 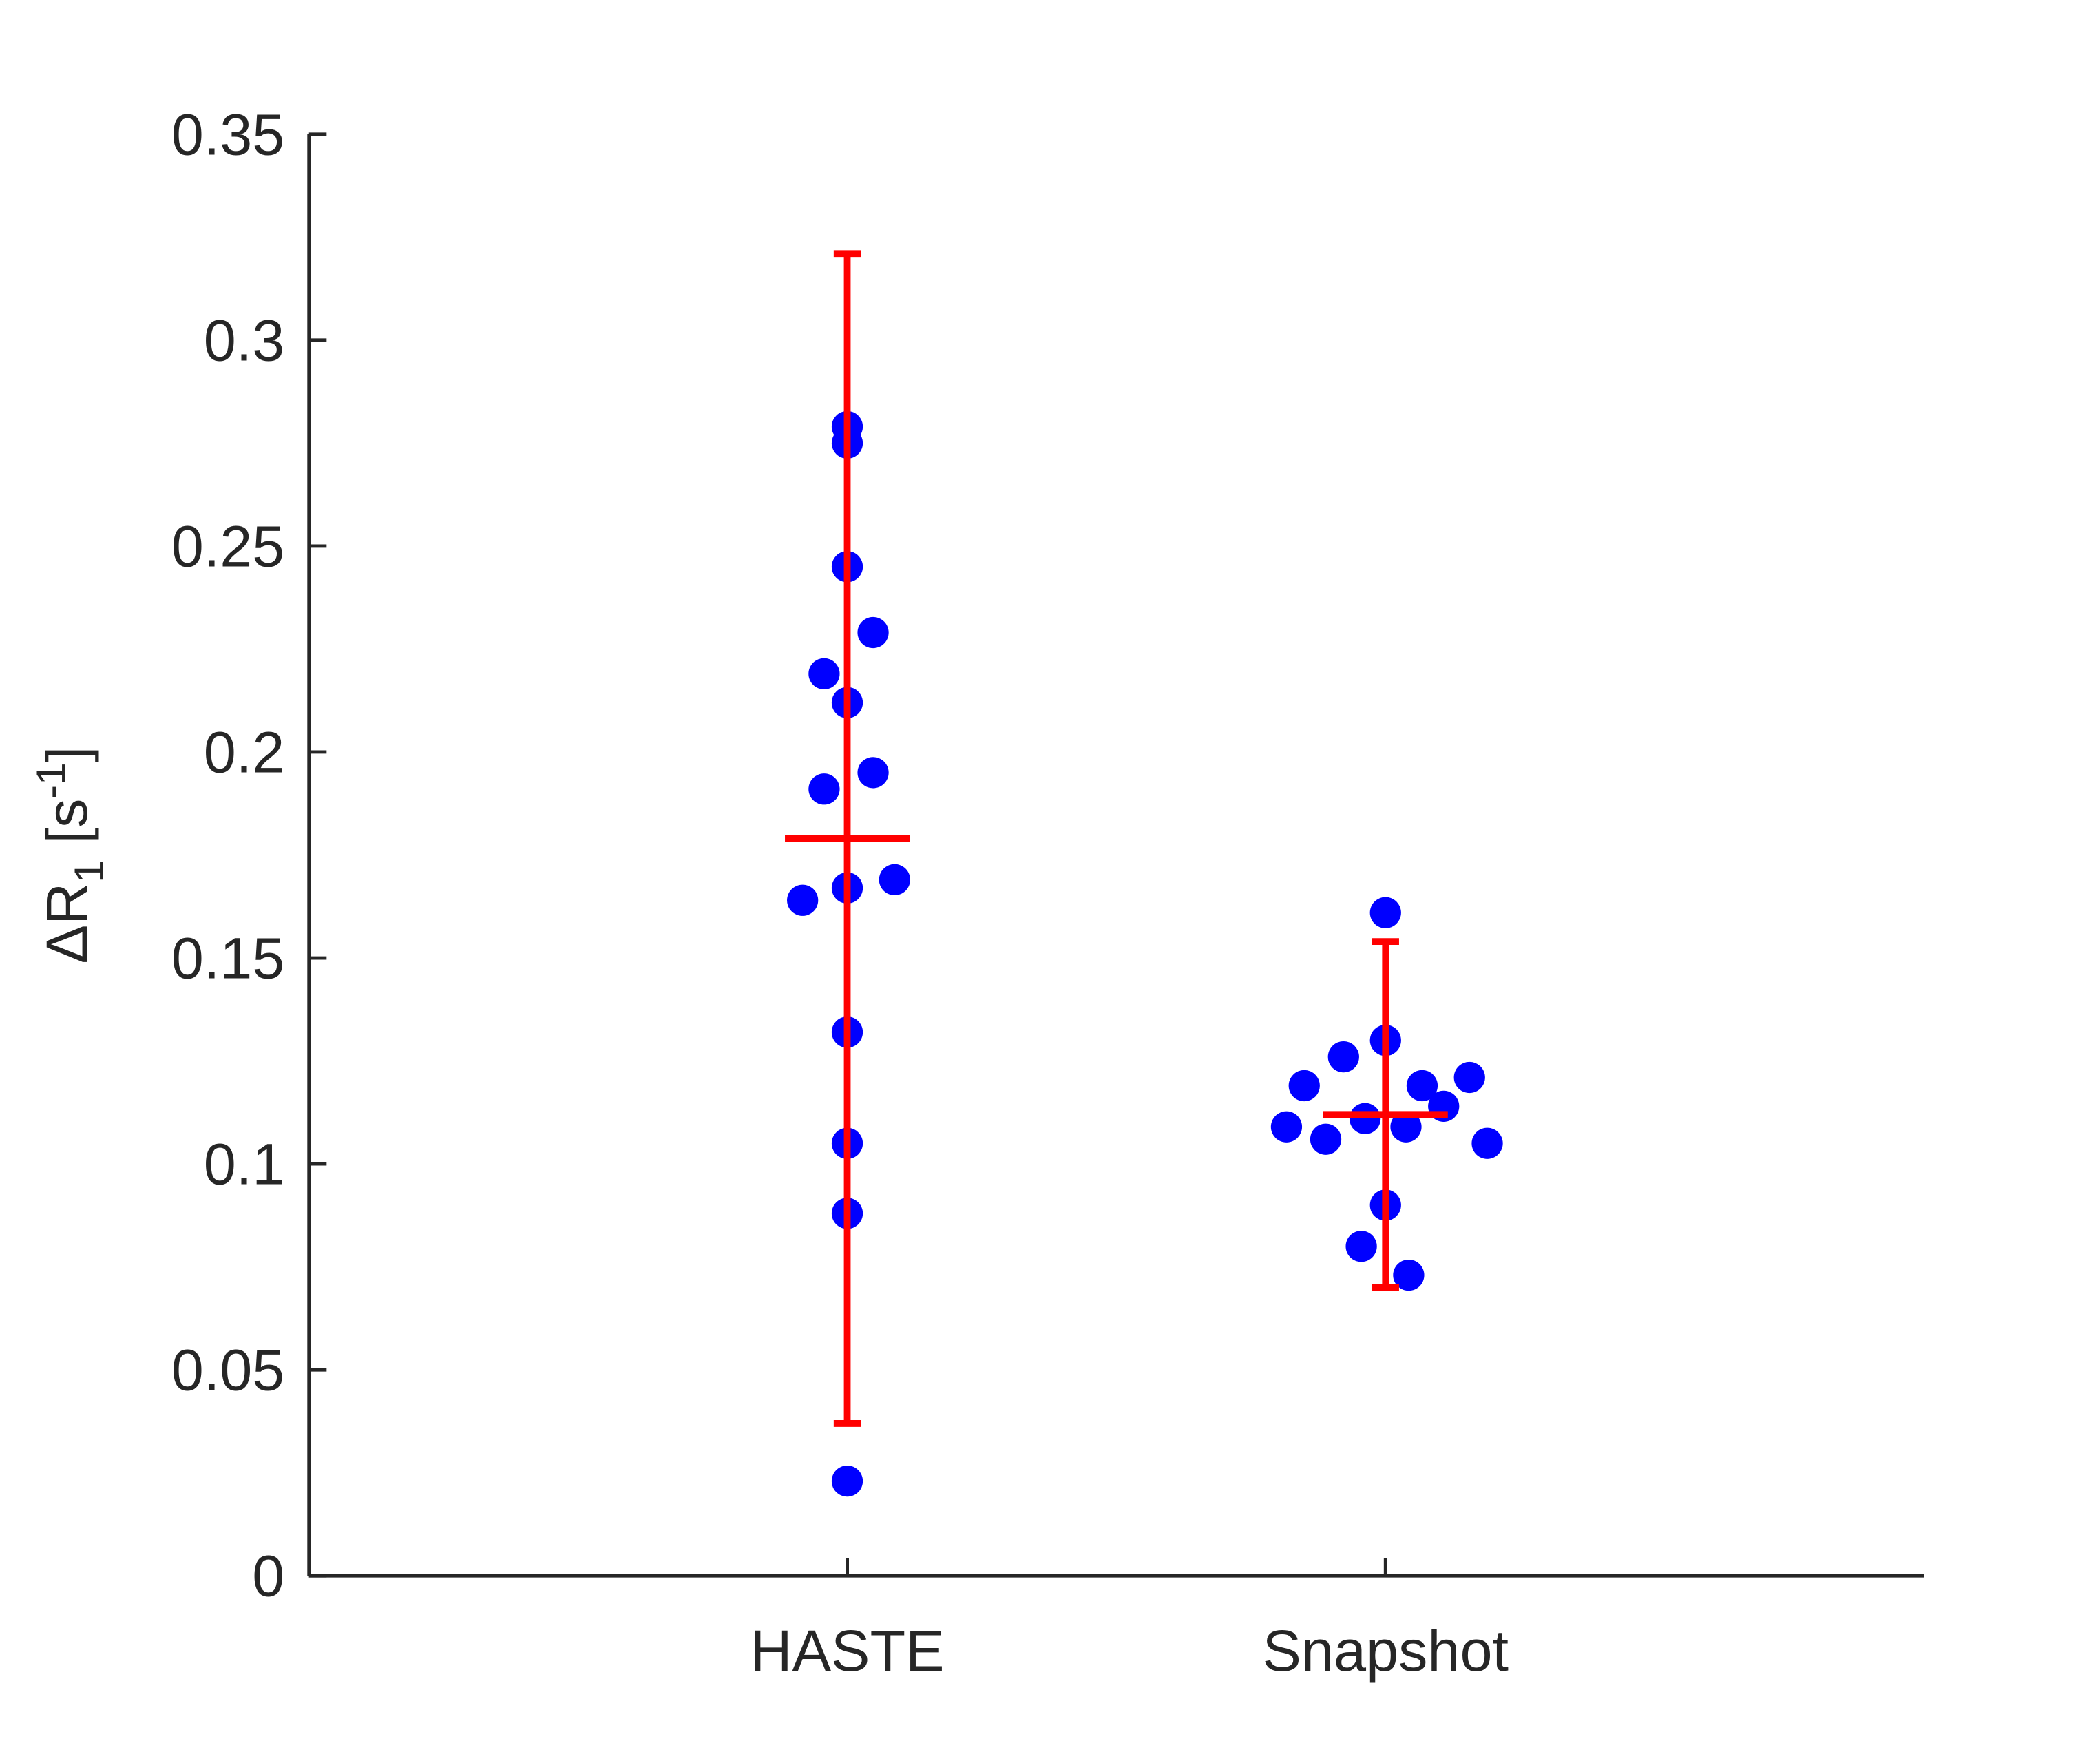 I want to click on y-label-rest: [s, so click(x=66, y=829).